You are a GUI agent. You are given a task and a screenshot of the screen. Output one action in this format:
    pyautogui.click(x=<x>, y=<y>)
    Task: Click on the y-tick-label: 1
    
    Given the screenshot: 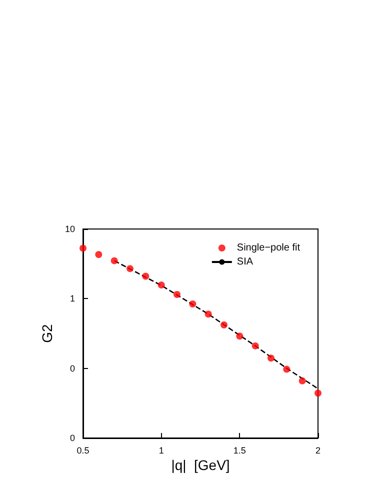 What is the action you would take?
    pyautogui.click(x=72, y=299)
    